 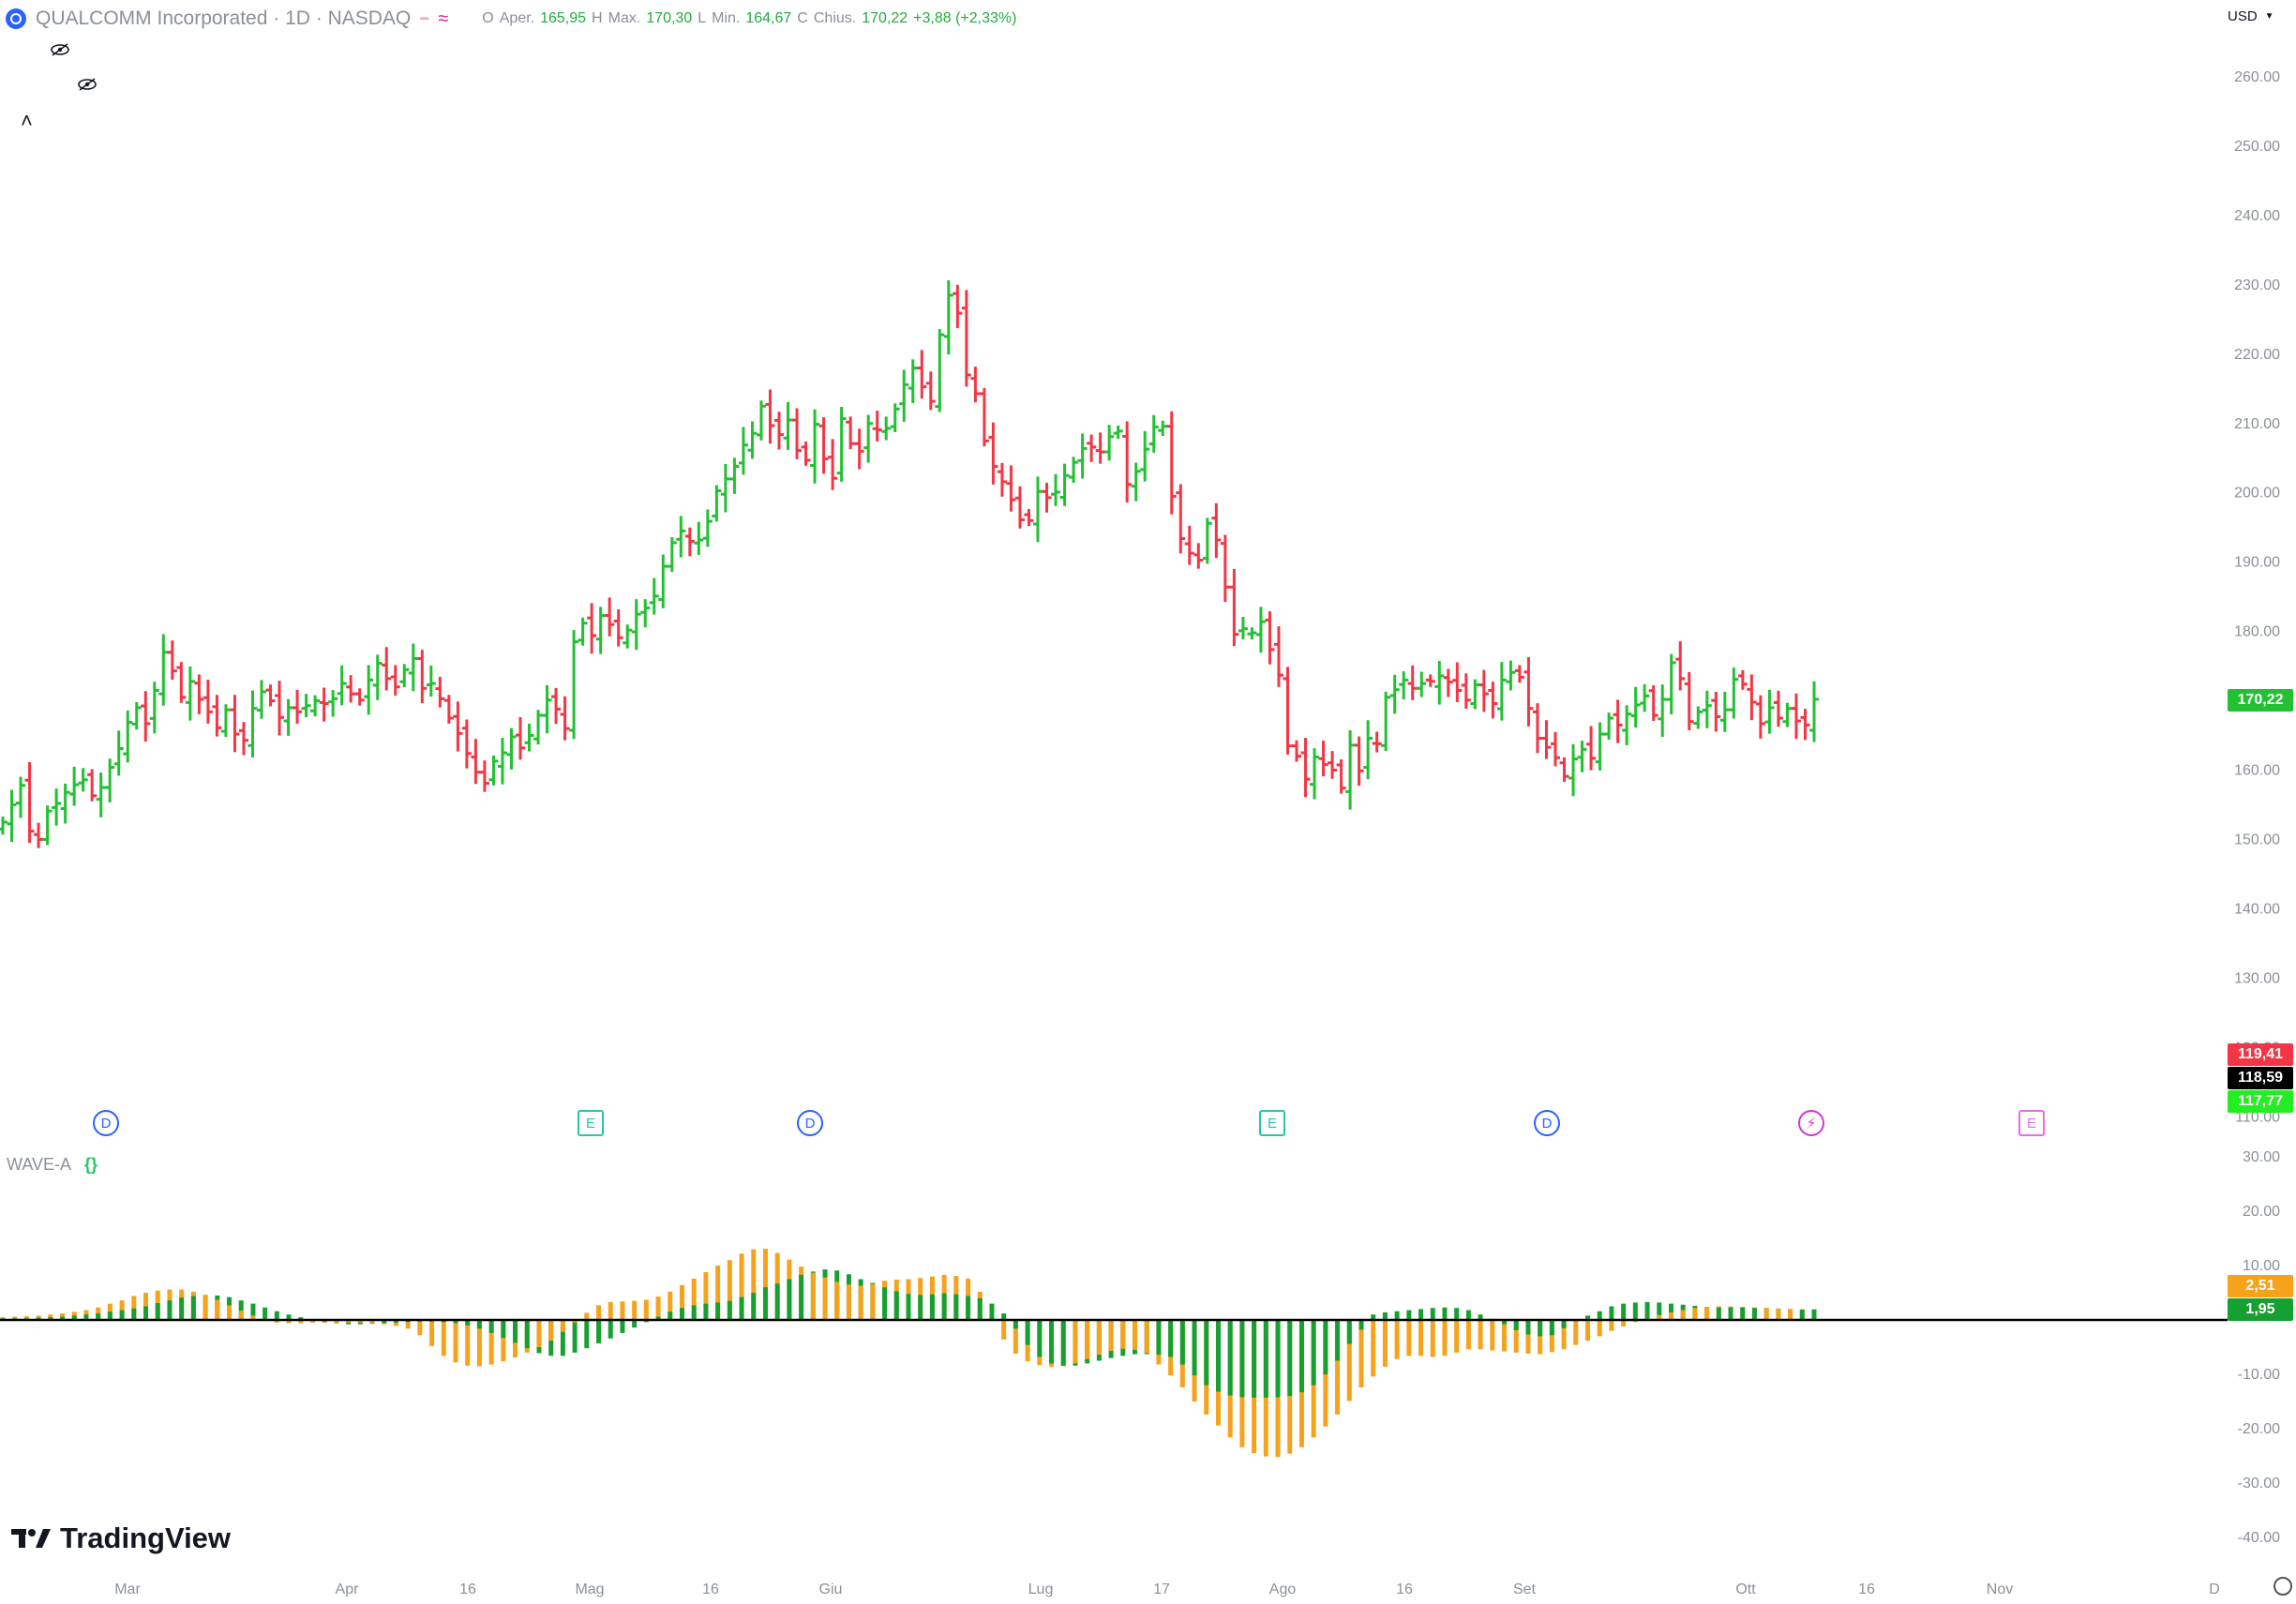 What do you see at coordinates (2257, 978) in the screenshot?
I see `price-axis-tick: 130.00` at bounding box center [2257, 978].